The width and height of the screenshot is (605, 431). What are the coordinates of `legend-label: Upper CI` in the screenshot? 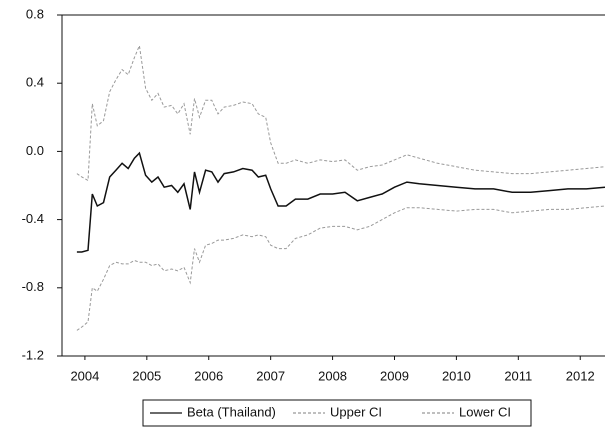 It's located at (356, 411).